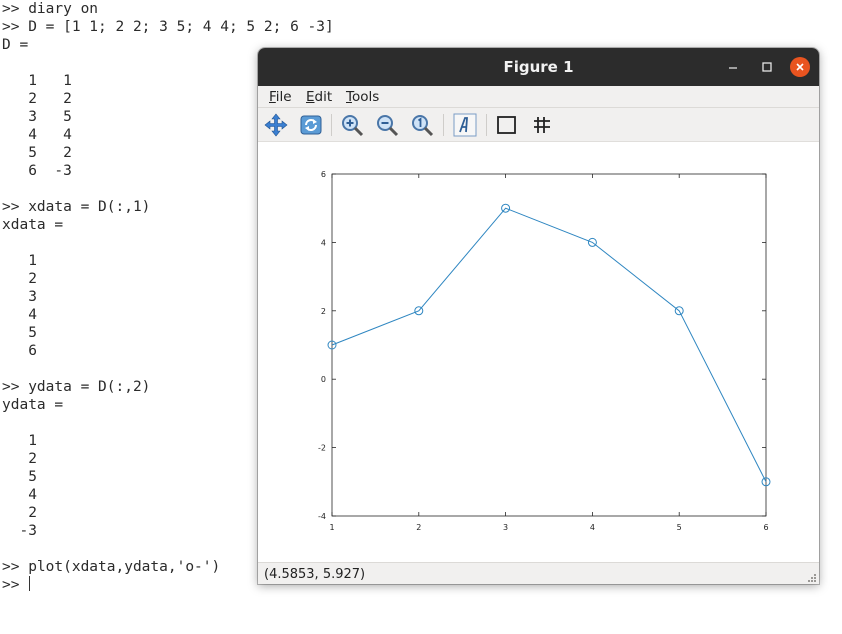 The image size is (842, 634). I want to click on terminal-line: >> xdata = D(:,1), so click(76, 207).